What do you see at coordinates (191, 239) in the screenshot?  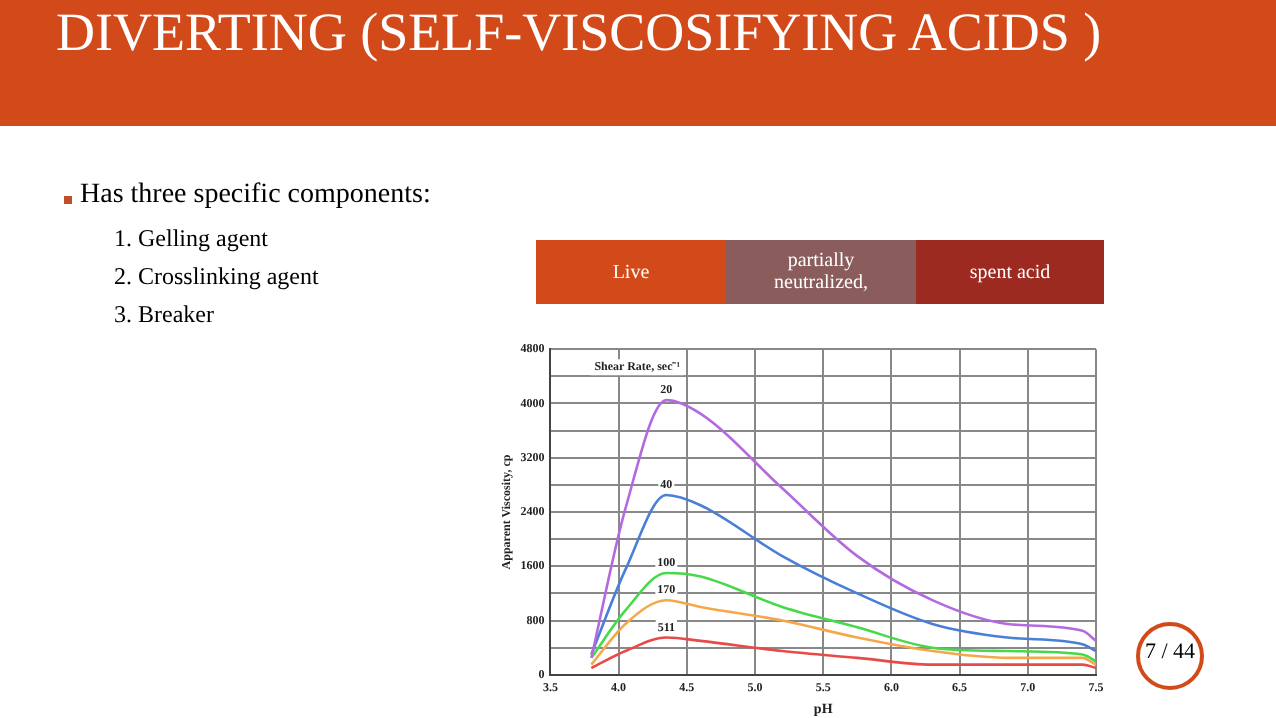 I see `text: 1. Gelling agent` at bounding box center [191, 239].